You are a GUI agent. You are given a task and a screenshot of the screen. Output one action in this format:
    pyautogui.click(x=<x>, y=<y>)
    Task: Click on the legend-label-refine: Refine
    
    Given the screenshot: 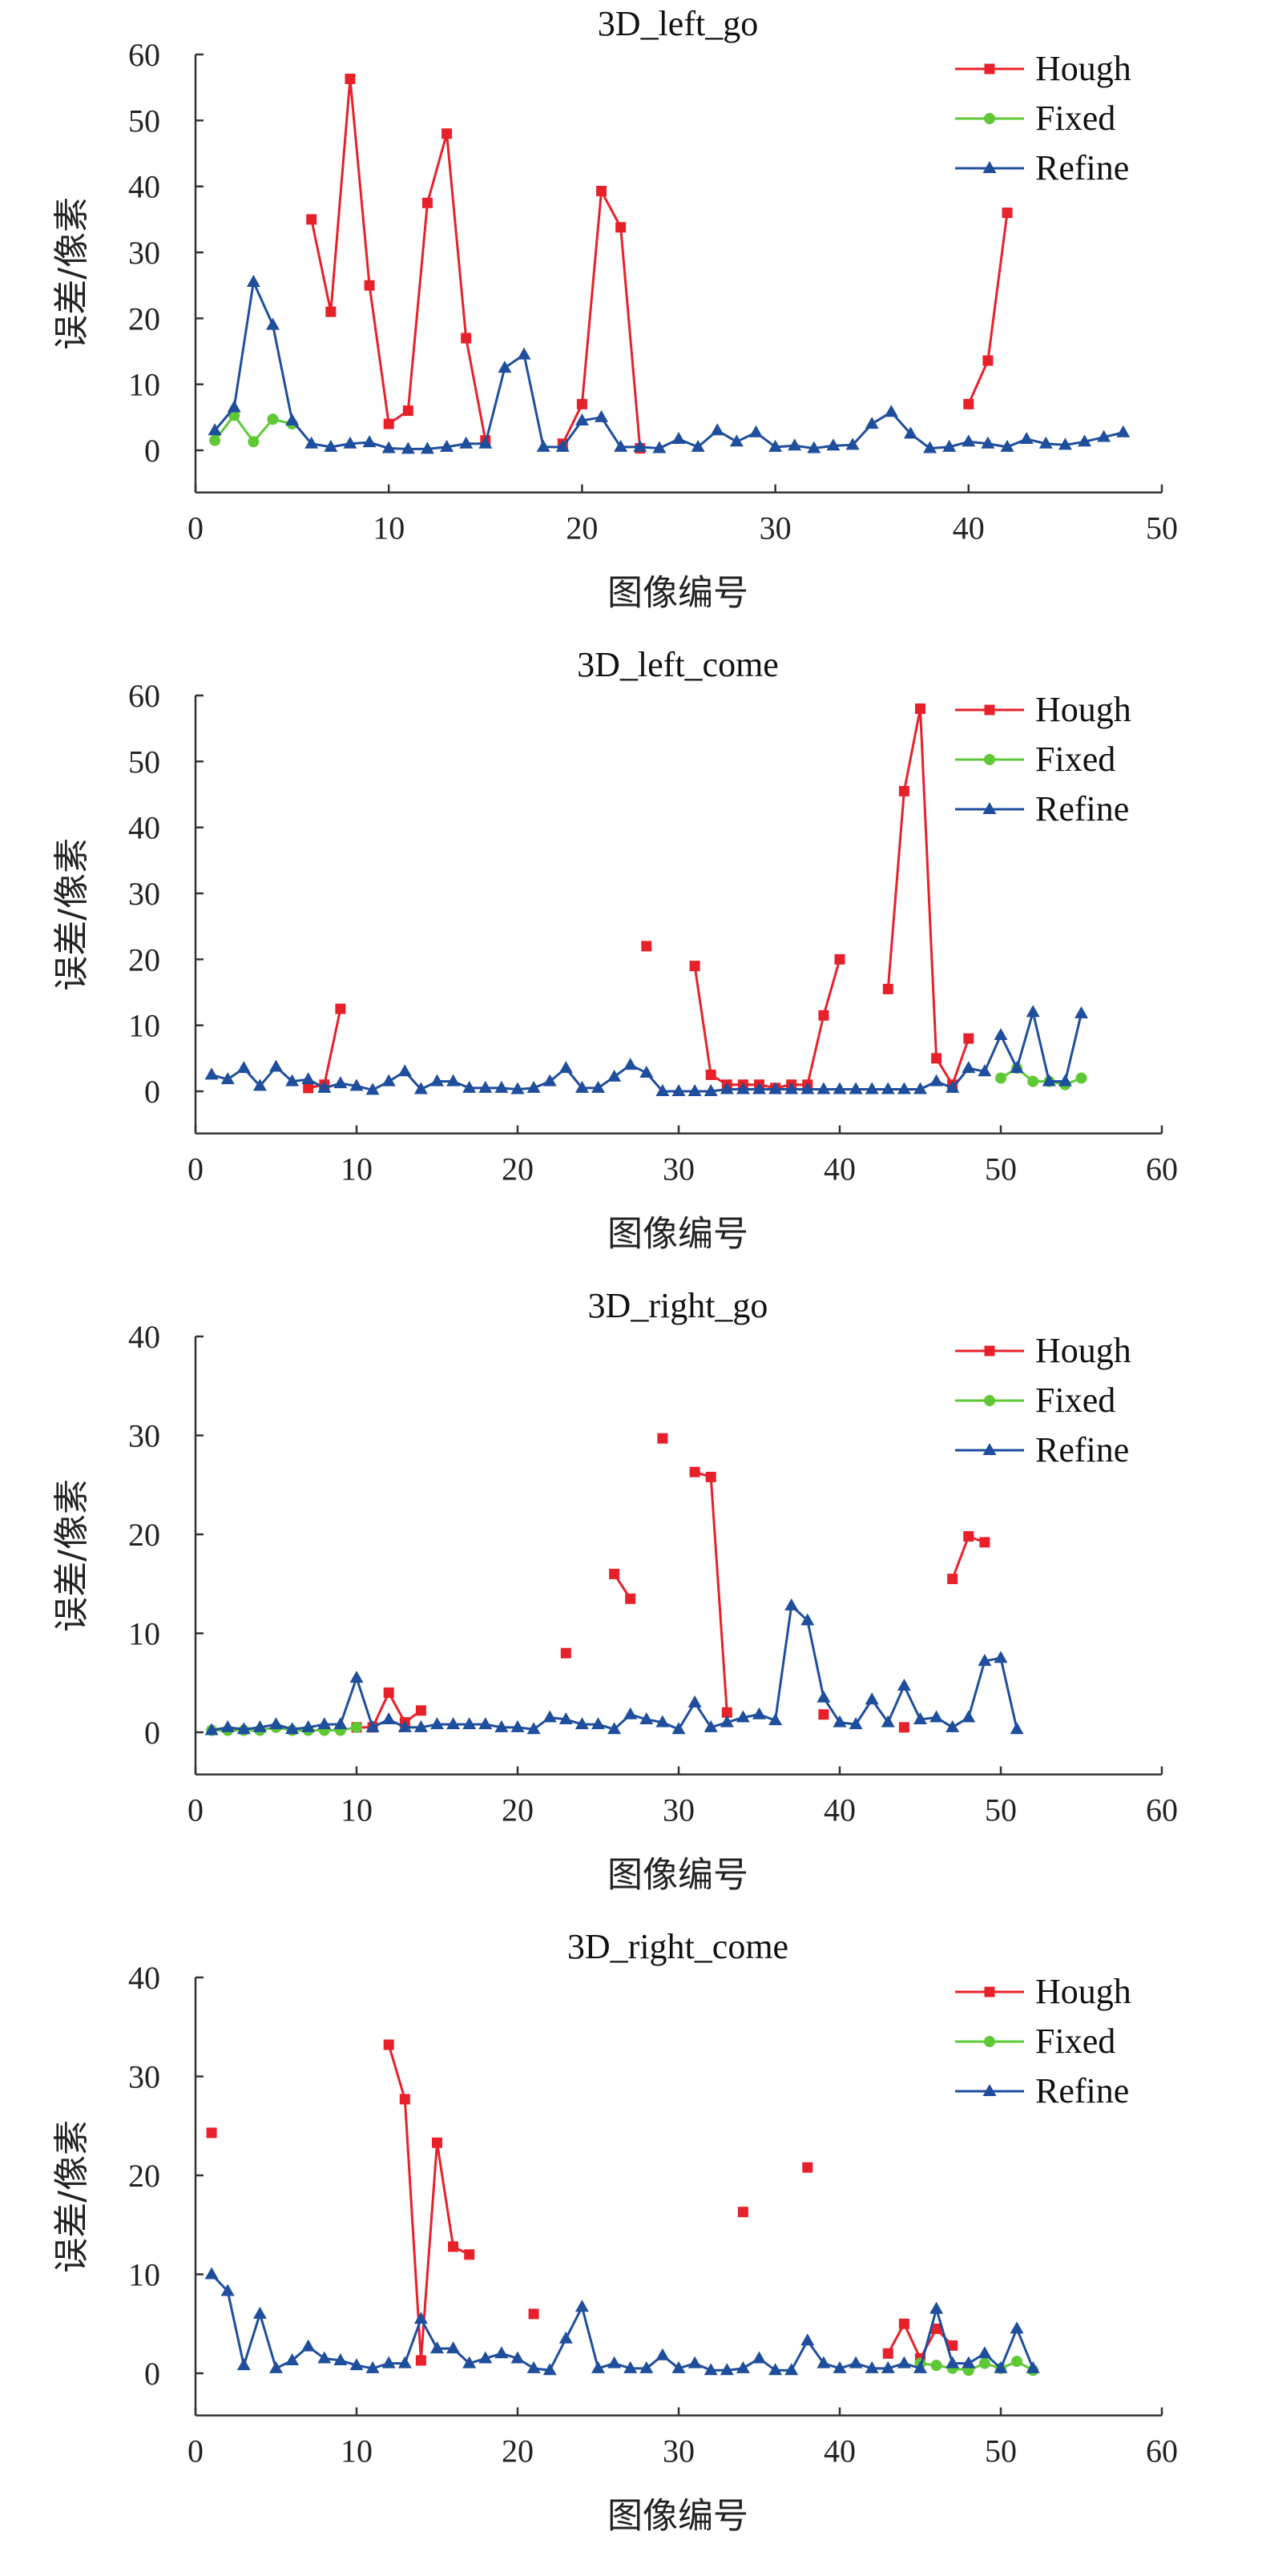 What is the action you would take?
    pyautogui.click(x=1082, y=808)
    